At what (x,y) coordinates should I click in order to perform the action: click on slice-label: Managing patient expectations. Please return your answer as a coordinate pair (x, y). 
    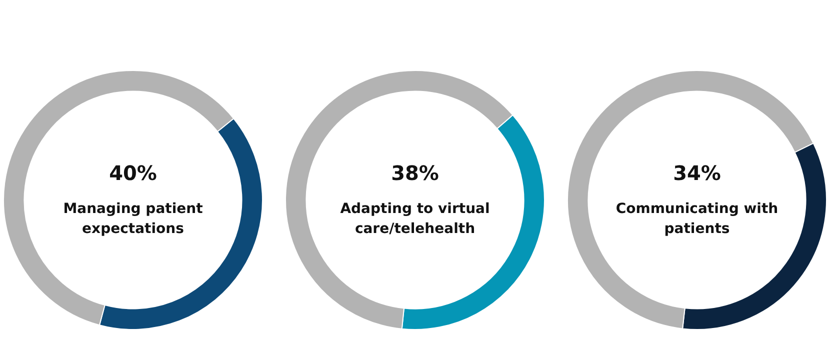
    Looking at the image, I should click on (133, 219).